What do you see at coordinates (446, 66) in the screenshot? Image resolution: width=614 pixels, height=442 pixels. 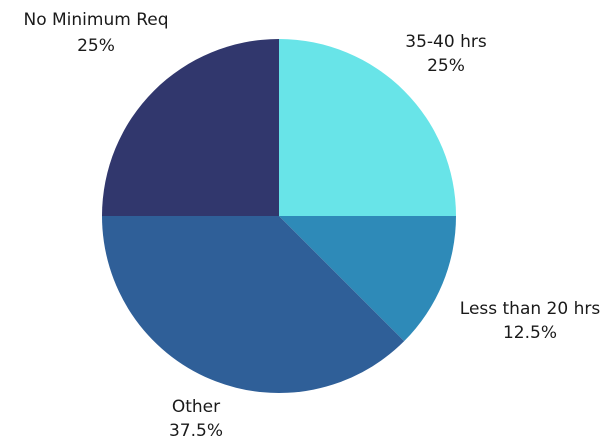 I see `slice-value-35-40-hrs: 25%` at bounding box center [446, 66].